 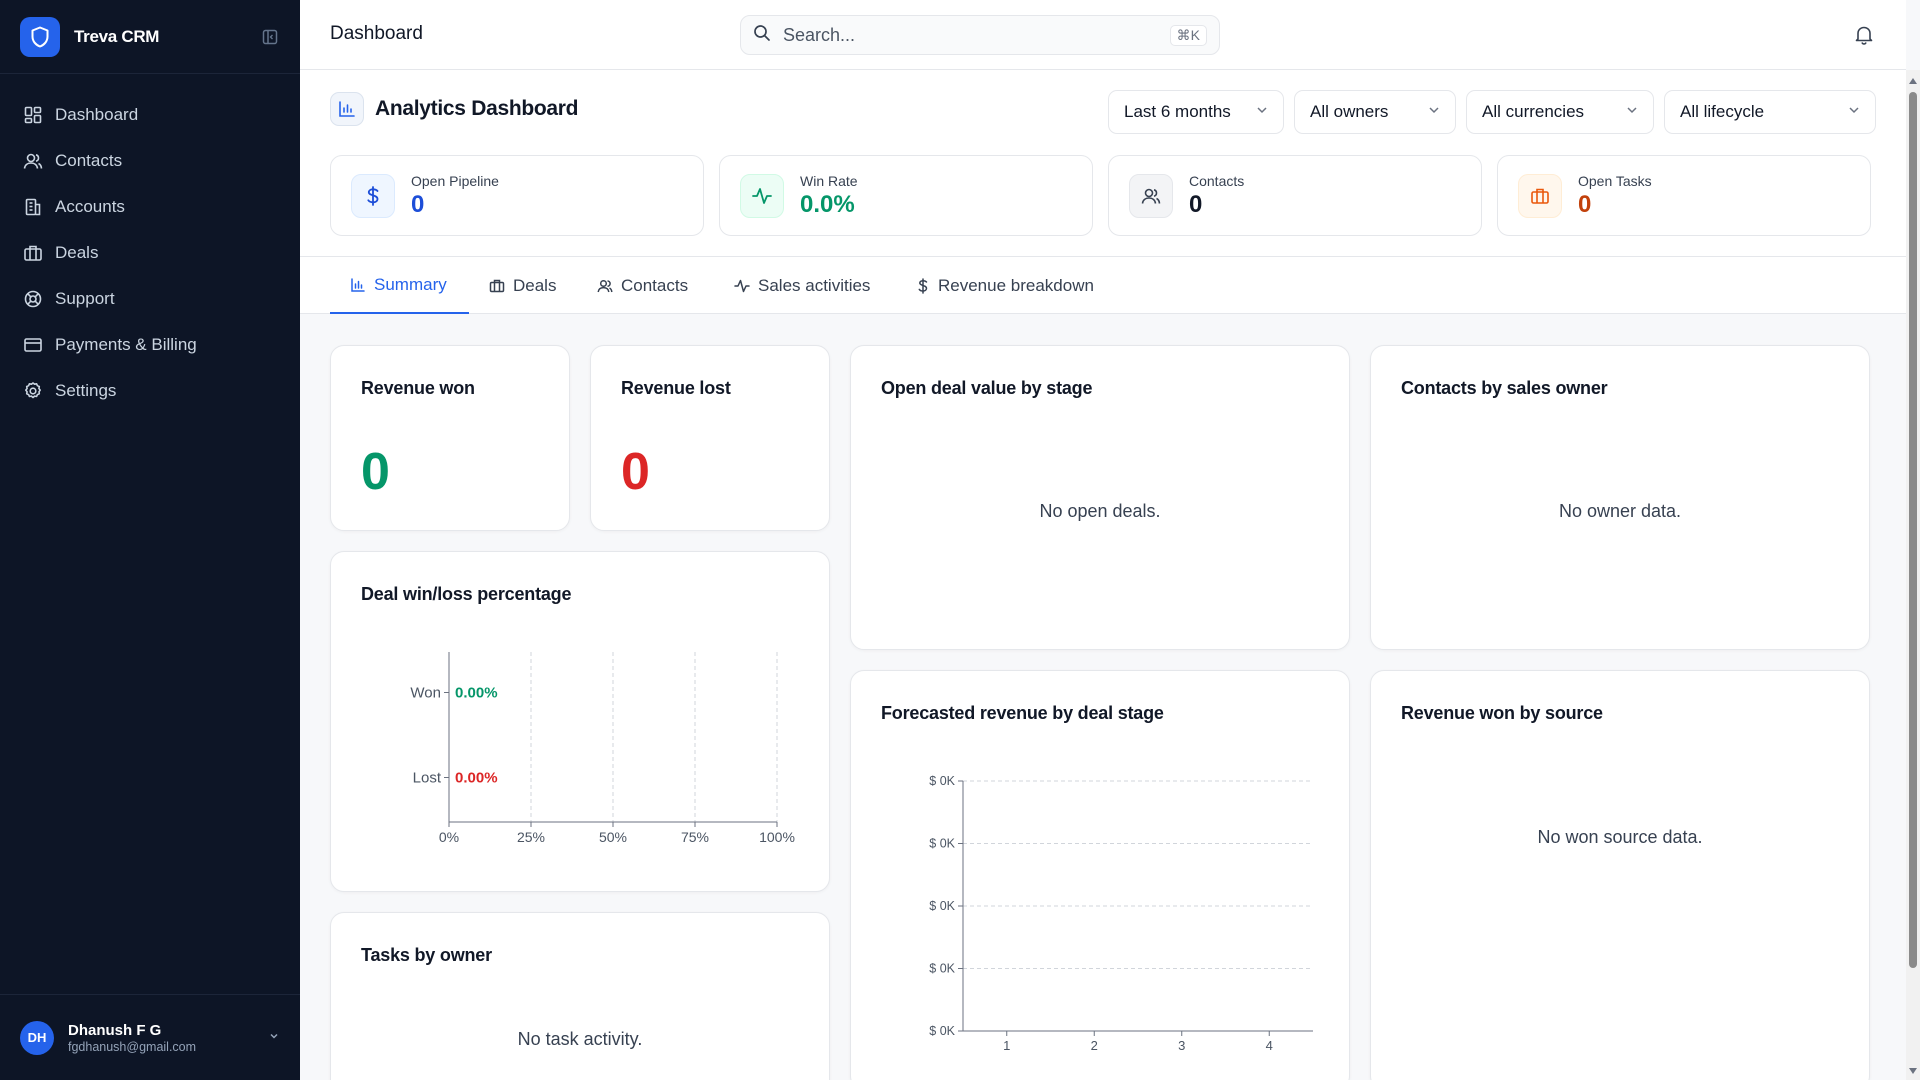 What do you see at coordinates (1100, 195) in the screenshot?
I see `kpi-row: Open Pipeline 0 Win Rate 0.0% Contacts` at bounding box center [1100, 195].